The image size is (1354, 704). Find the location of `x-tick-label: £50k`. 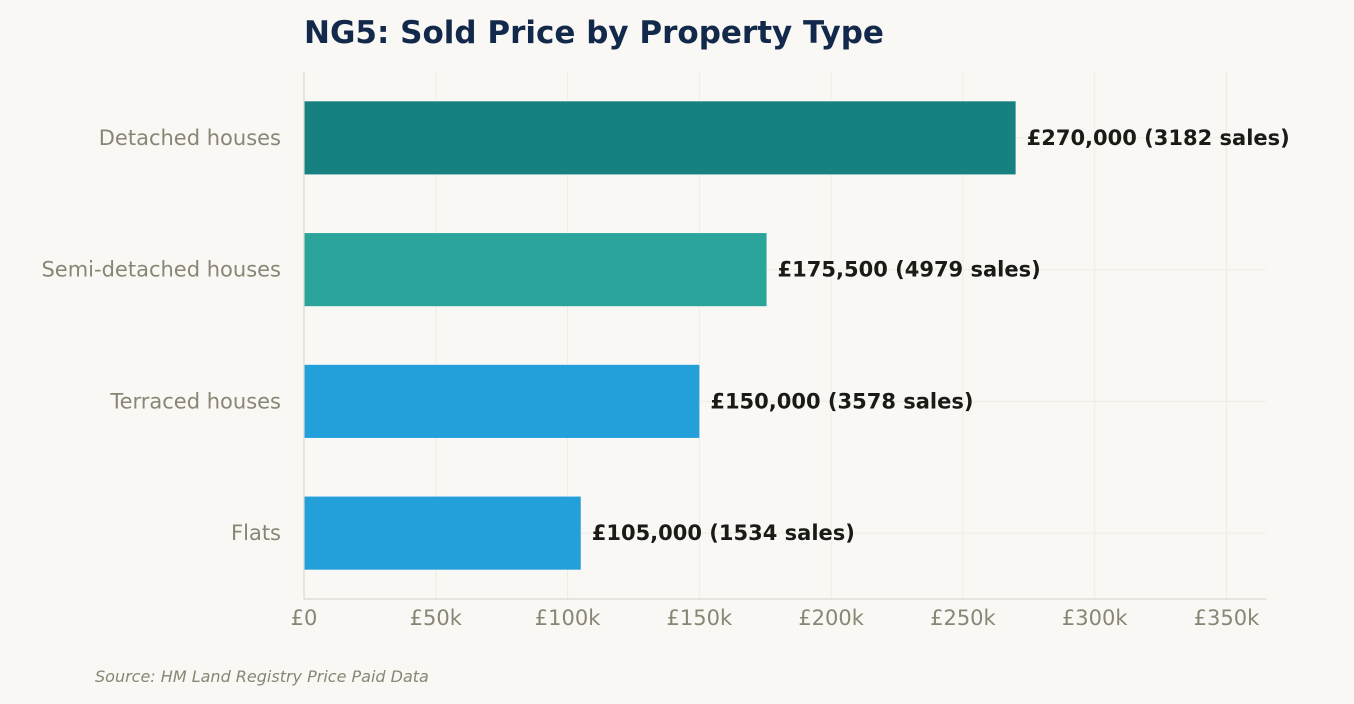

x-tick-label: £50k is located at coordinates (436, 618).